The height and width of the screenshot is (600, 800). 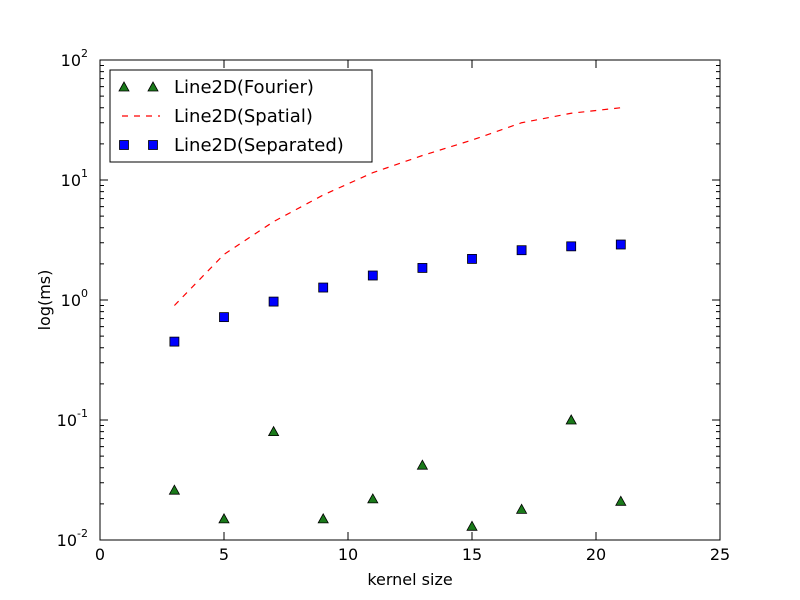 I want to click on legend-label: Line2D(Separated), so click(x=259, y=145).